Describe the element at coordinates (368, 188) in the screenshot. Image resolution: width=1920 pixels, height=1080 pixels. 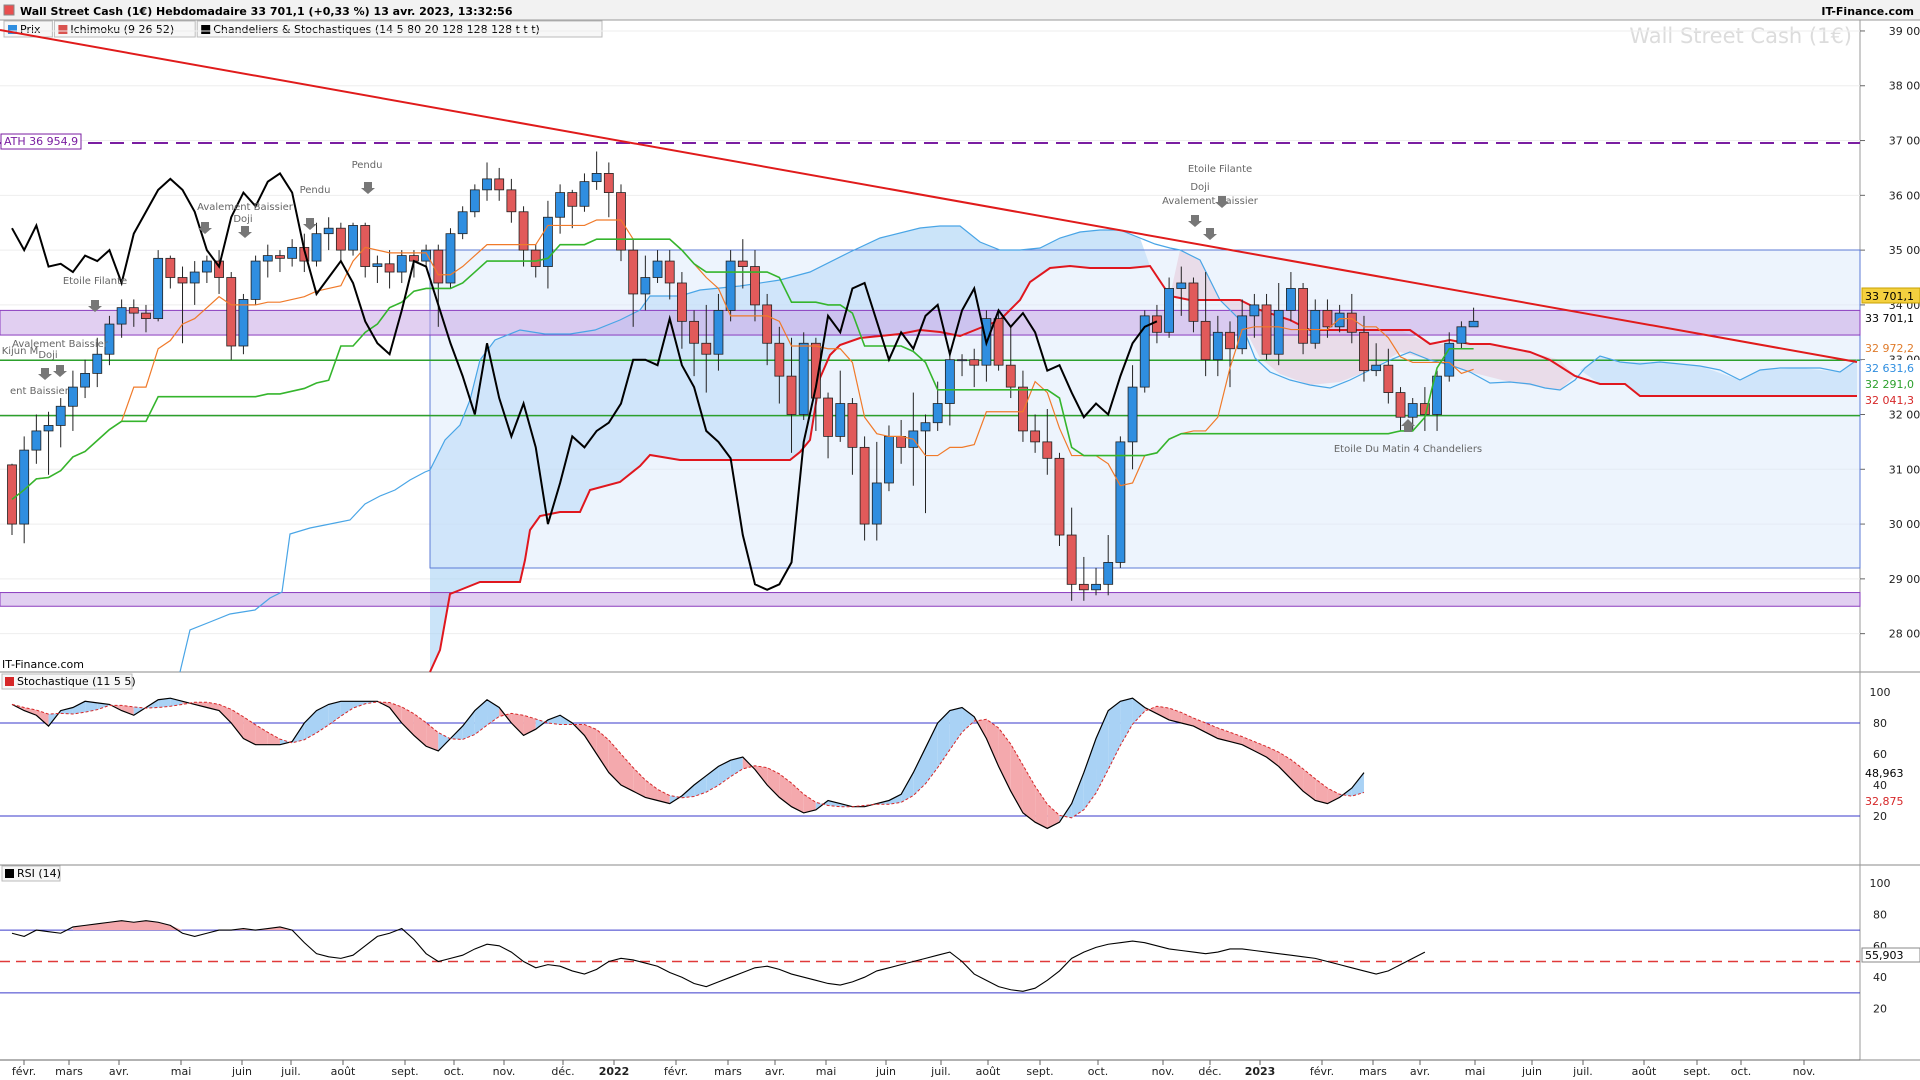
I see `bearish-arrow-icon` at that location.